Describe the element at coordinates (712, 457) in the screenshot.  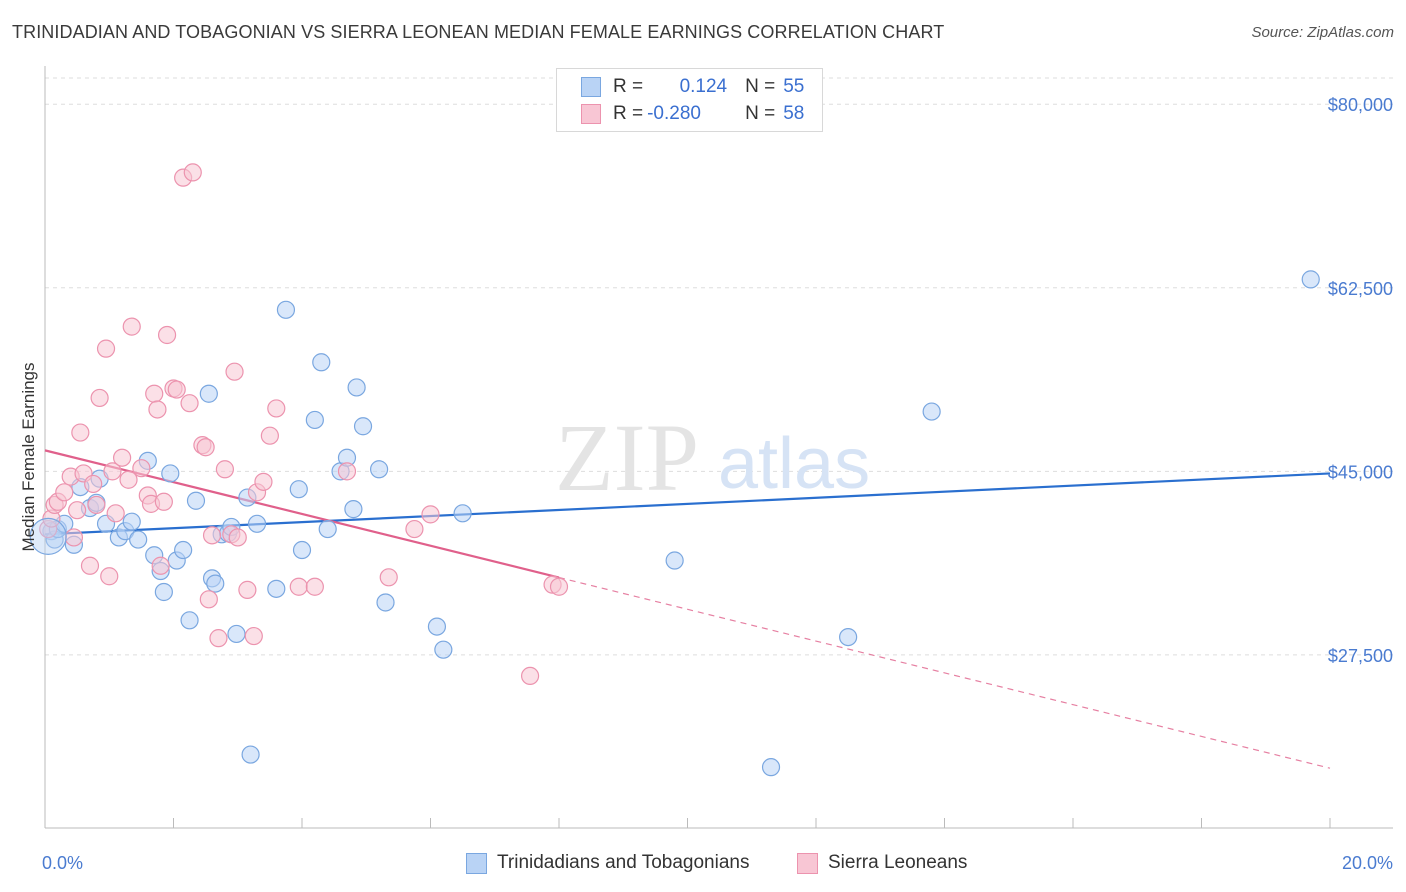
I see `watermark: ZIP atlas` at that location.